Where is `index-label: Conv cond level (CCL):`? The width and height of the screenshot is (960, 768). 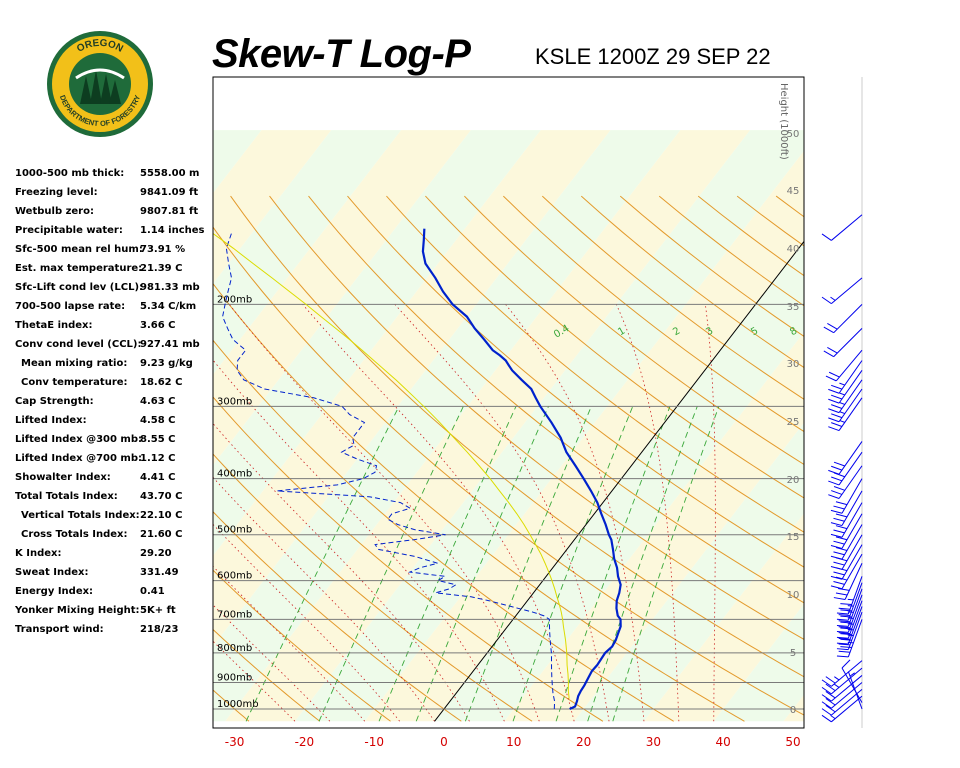 index-label: Conv cond level (CCL): is located at coordinates (78, 344).